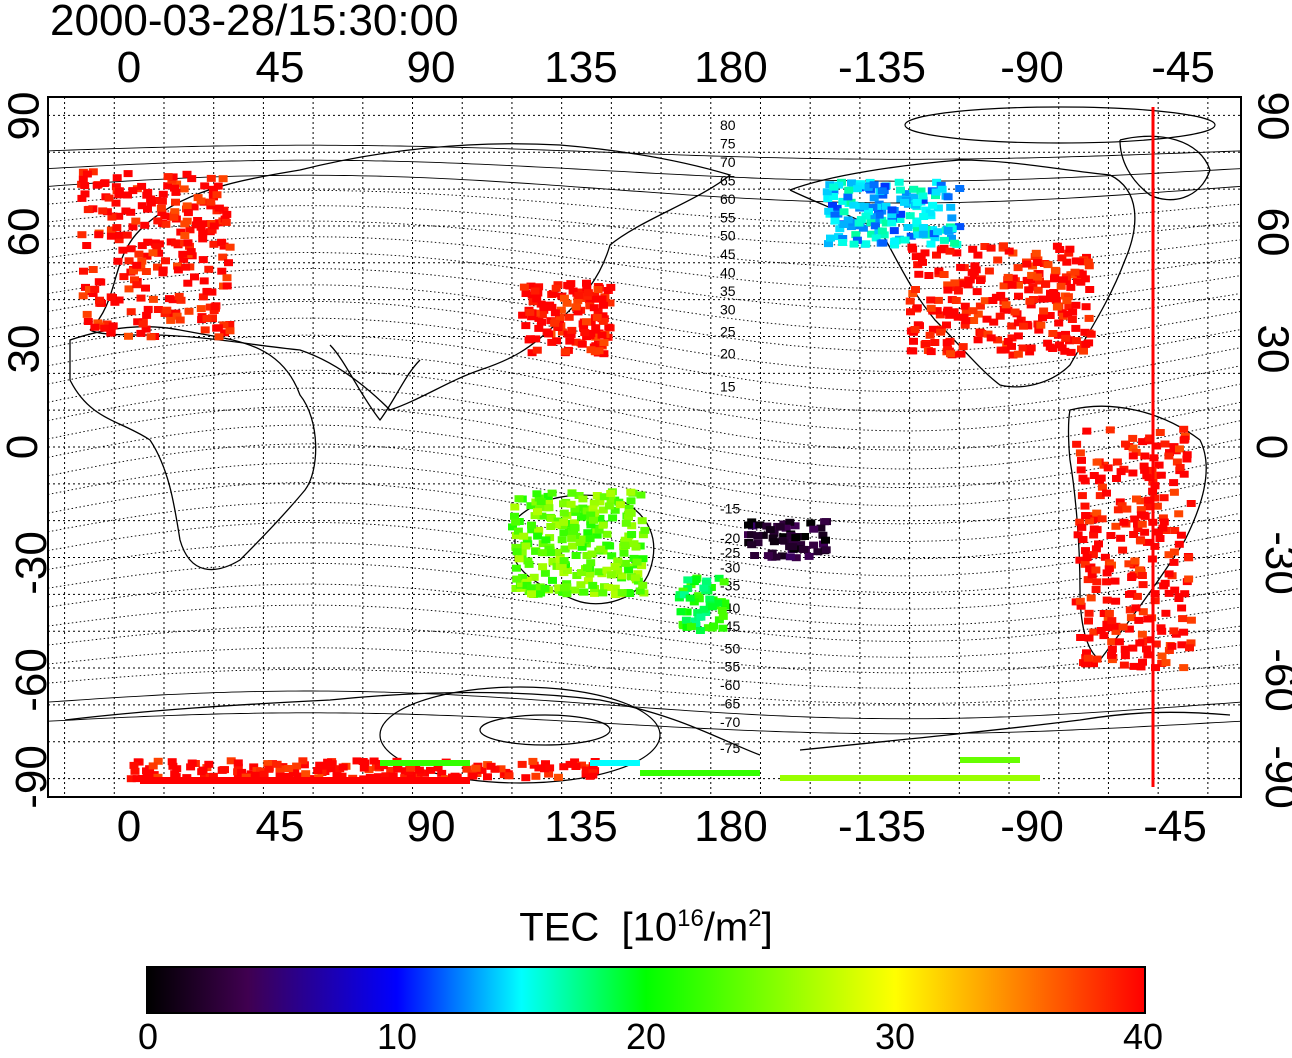  What do you see at coordinates (728, 162) in the screenshot?
I see `contour-label: 70` at bounding box center [728, 162].